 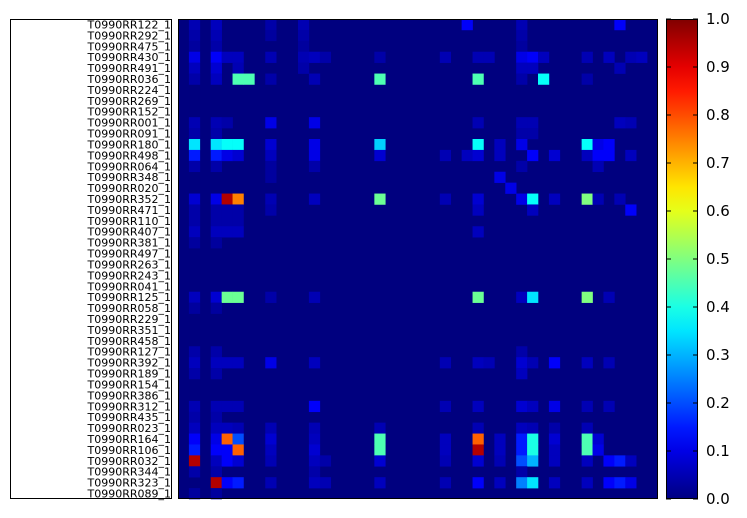 What do you see at coordinates (129, 144) in the screenshot?
I see `row-label: T0990RR180_1` at bounding box center [129, 144].